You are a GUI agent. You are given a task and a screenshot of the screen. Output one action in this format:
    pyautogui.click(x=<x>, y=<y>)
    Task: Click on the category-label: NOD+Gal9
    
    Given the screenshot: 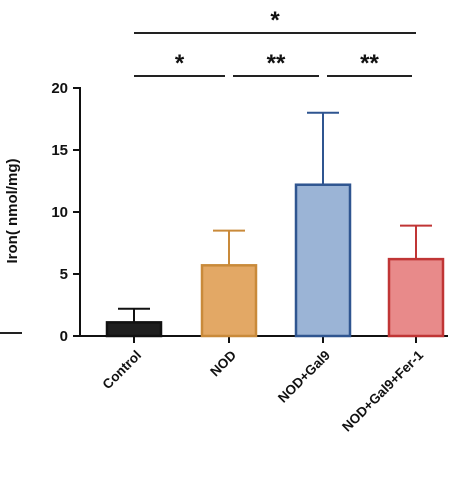 What is the action you would take?
    pyautogui.click(x=304, y=377)
    